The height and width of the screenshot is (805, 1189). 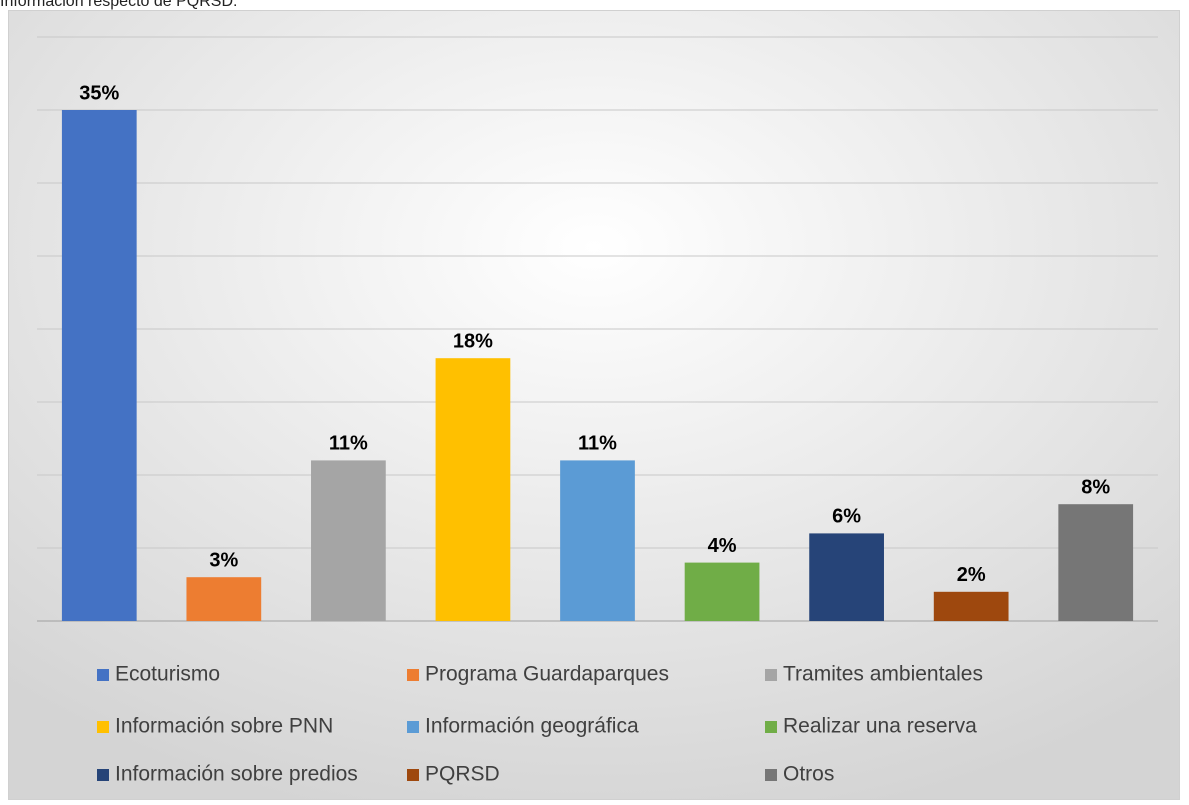 I want to click on data-label: 18%, so click(x=473, y=341).